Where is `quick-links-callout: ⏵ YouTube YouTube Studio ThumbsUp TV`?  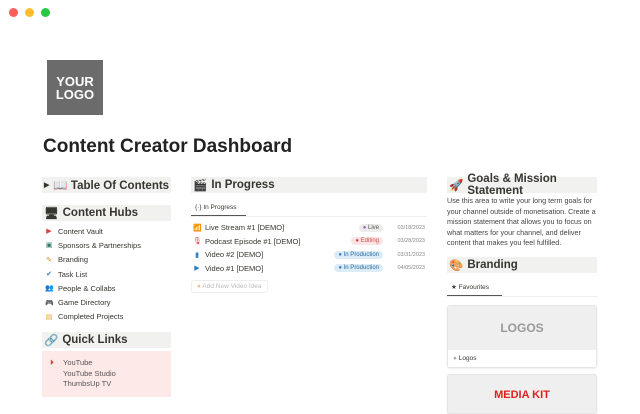 quick-links-callout: ⏵ YouTube YouTube Studio ThumbsUp TV is located at coordinates (106, 374).